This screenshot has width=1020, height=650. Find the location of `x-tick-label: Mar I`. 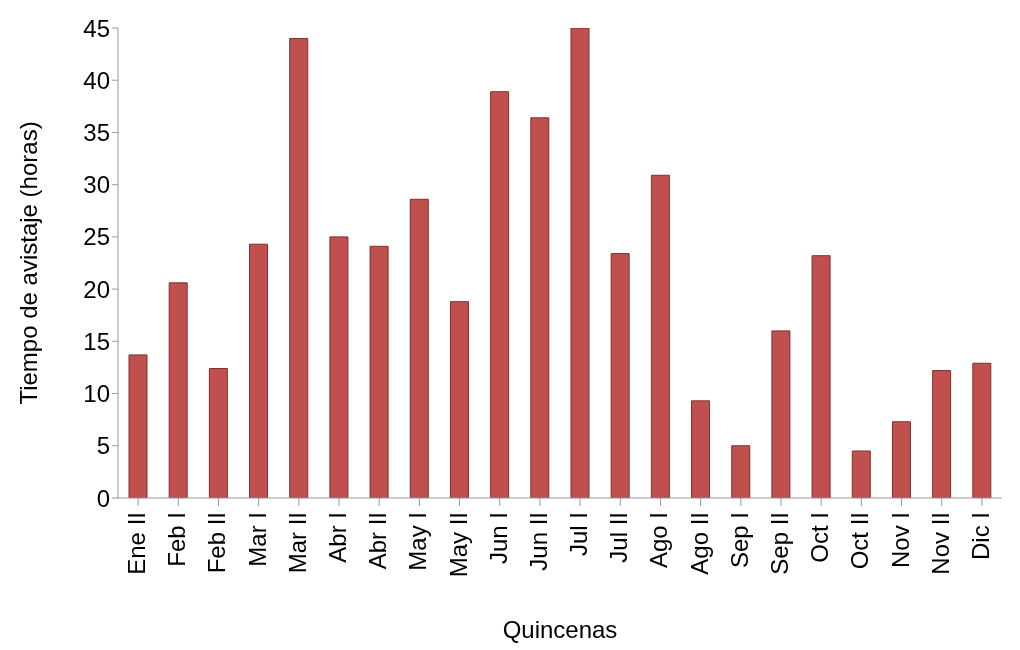

x-tick-label: Mar I is located at coordinates (257, 539).